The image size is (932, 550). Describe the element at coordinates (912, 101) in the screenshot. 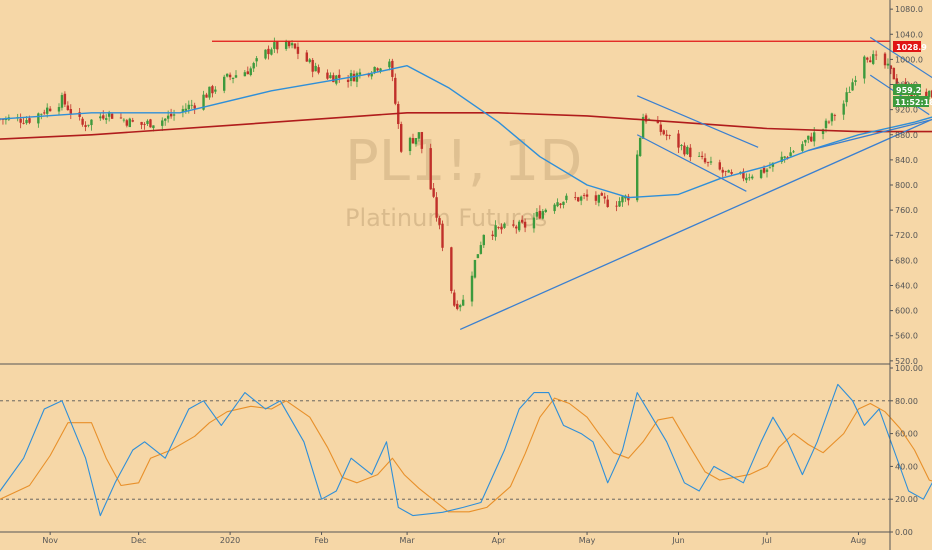

I see `countdown-tag: 11:52:18` at that location.